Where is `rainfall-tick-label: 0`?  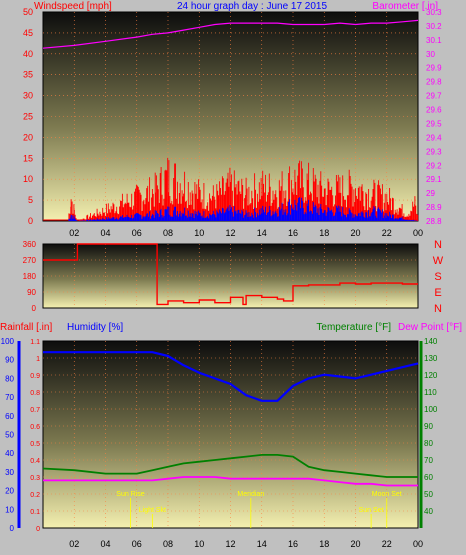
rainfall-tick-label: 0 is located at coordinates (38, 529).